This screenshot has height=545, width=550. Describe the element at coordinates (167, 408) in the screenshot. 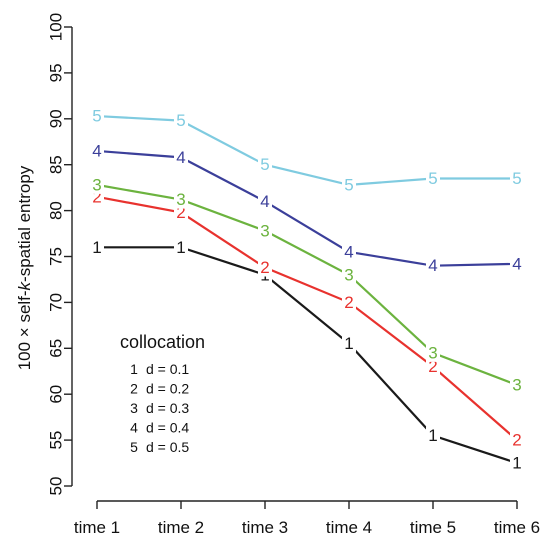

I see `legend-label: d = 0.3` at that location.